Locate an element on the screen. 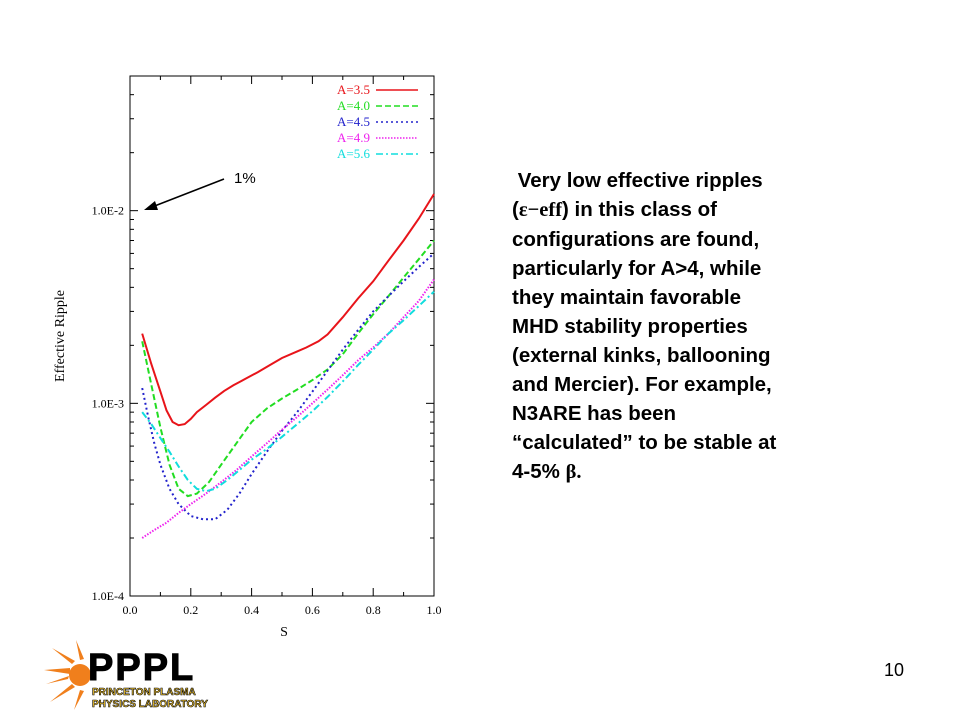 The image size is (960, 720). description-line: (ε−eff) in this class of is located at coordinates (677, 210).